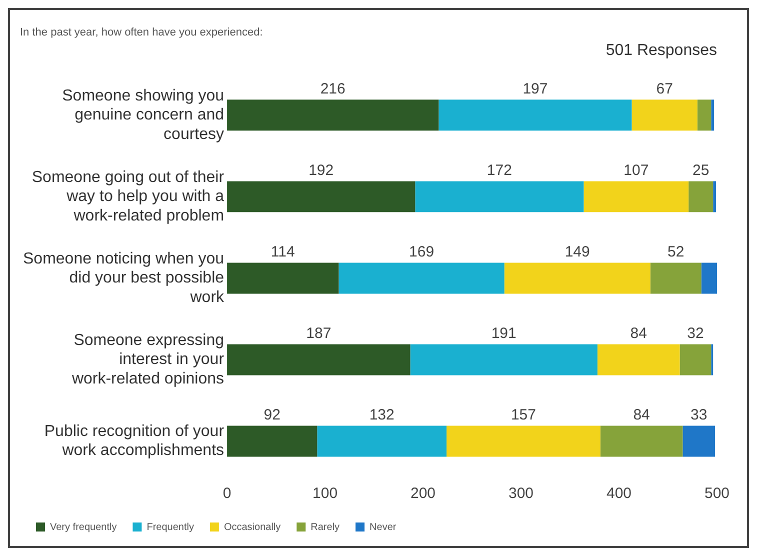 This screenshot has height=556, width=757. I want to click on data-label: 67, so click(664, 89).